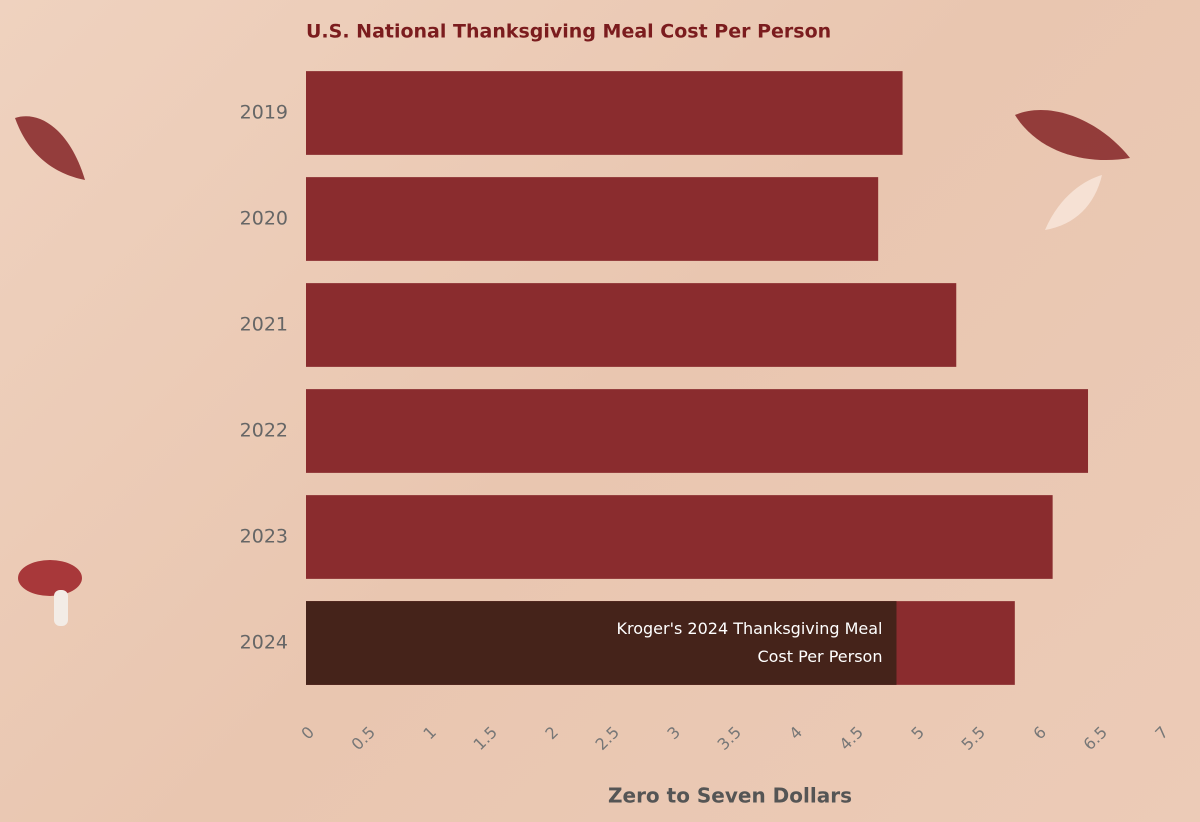  I want to click on x-tick-label: 4, so click(795, 733).